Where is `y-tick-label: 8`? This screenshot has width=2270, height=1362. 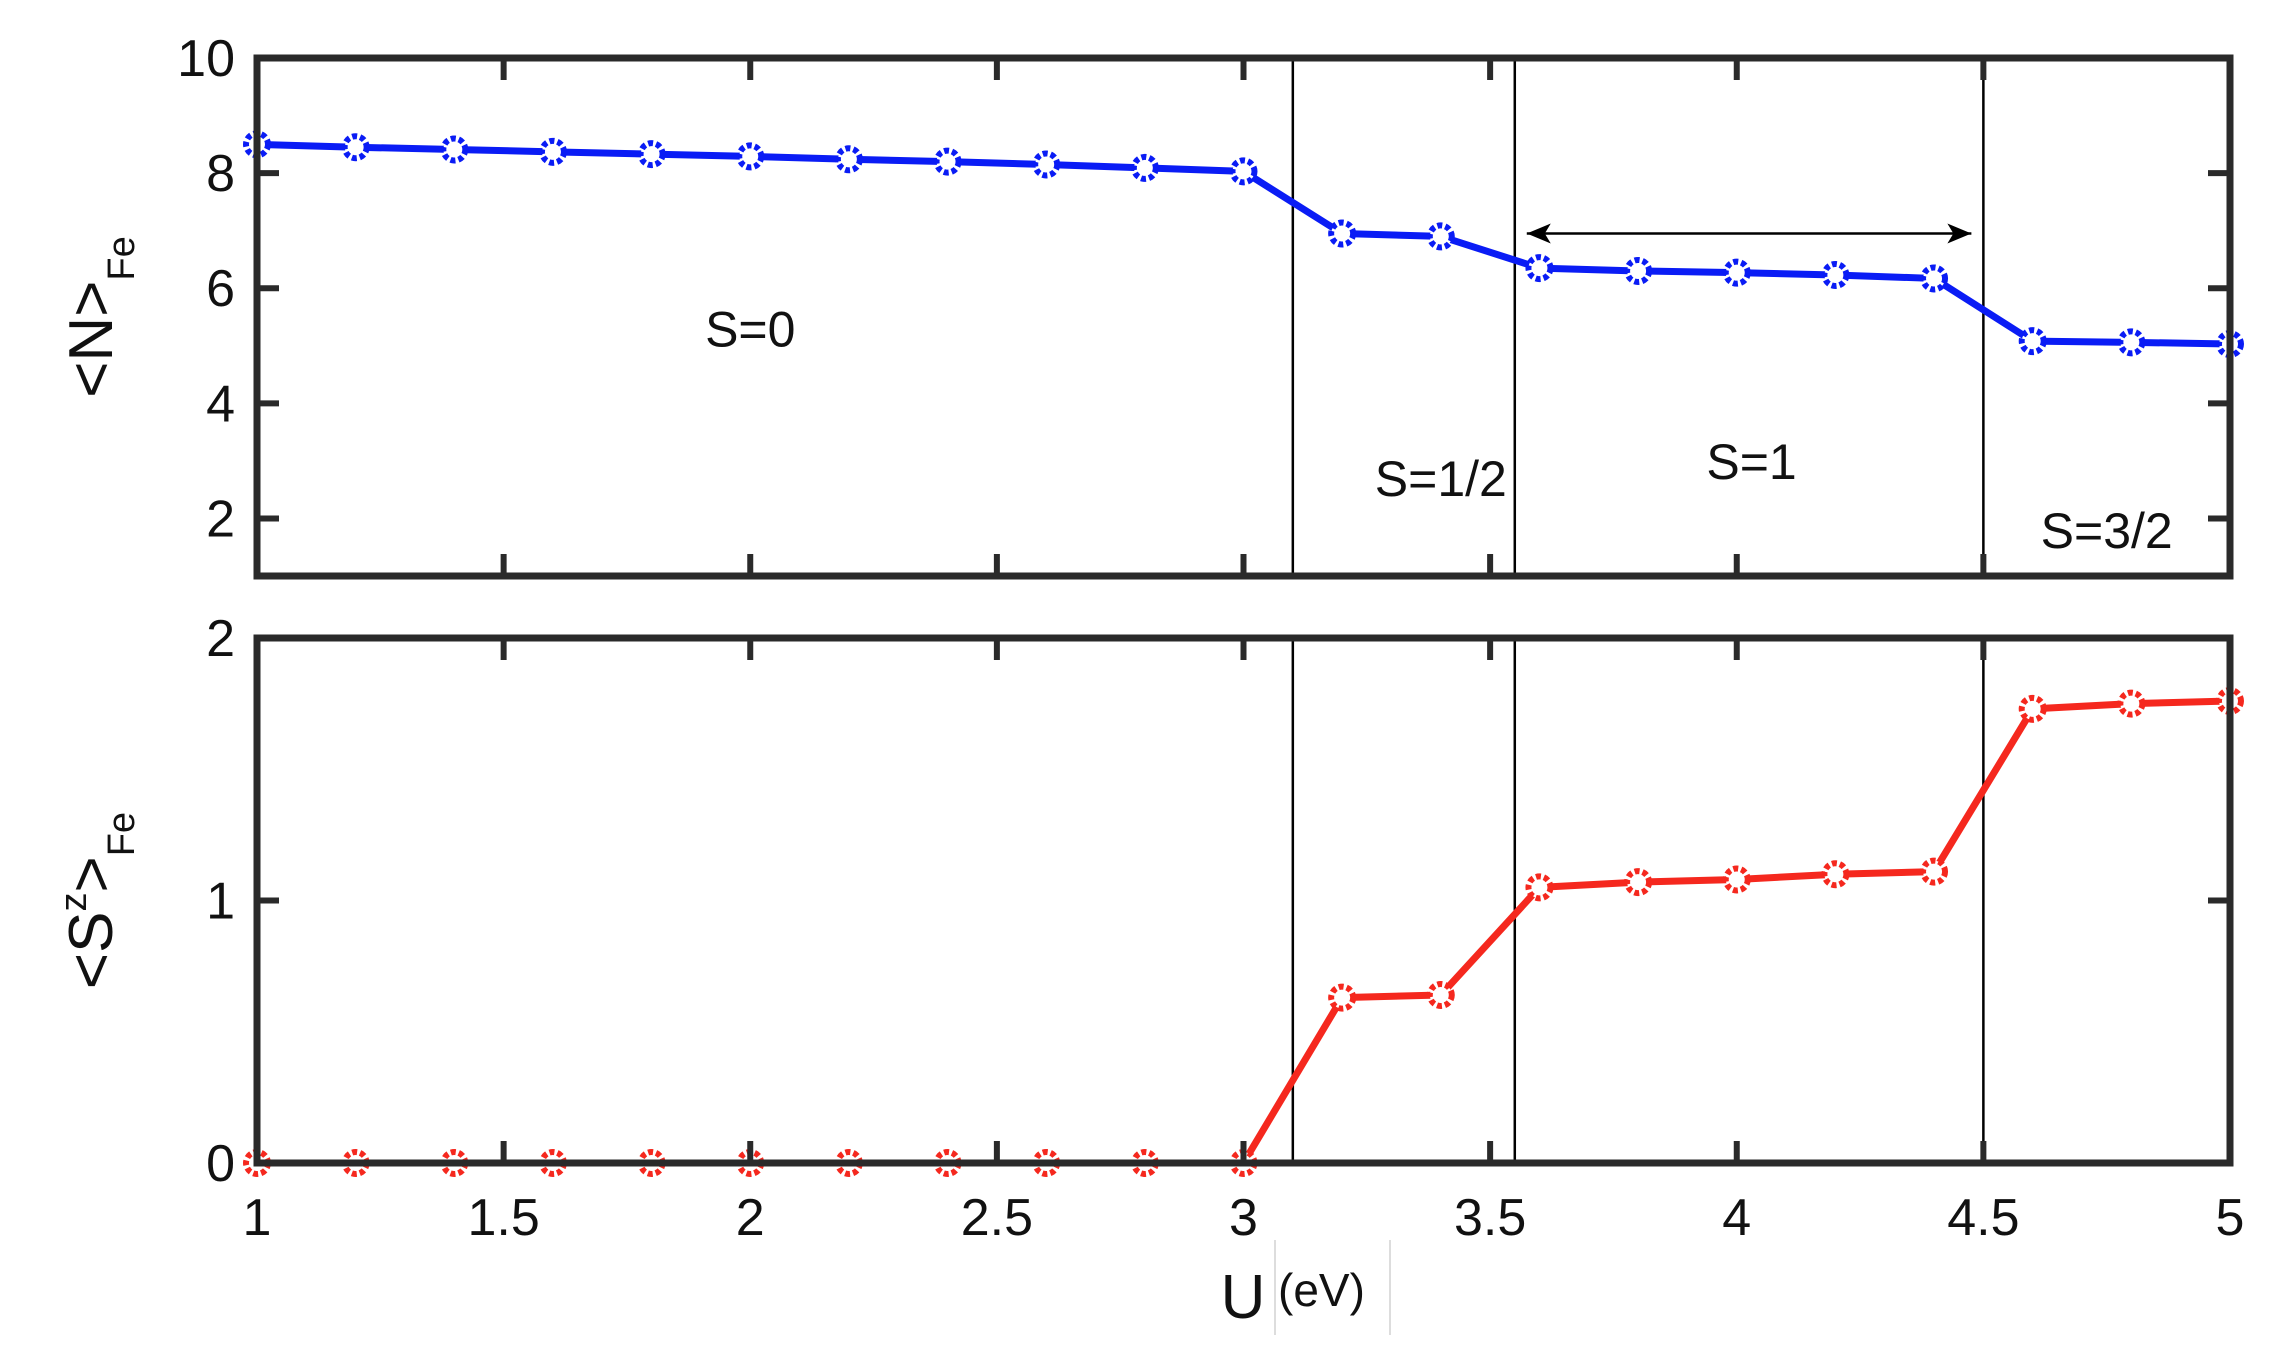
y-tick-label: 8 is located at coordinates (220, 174).